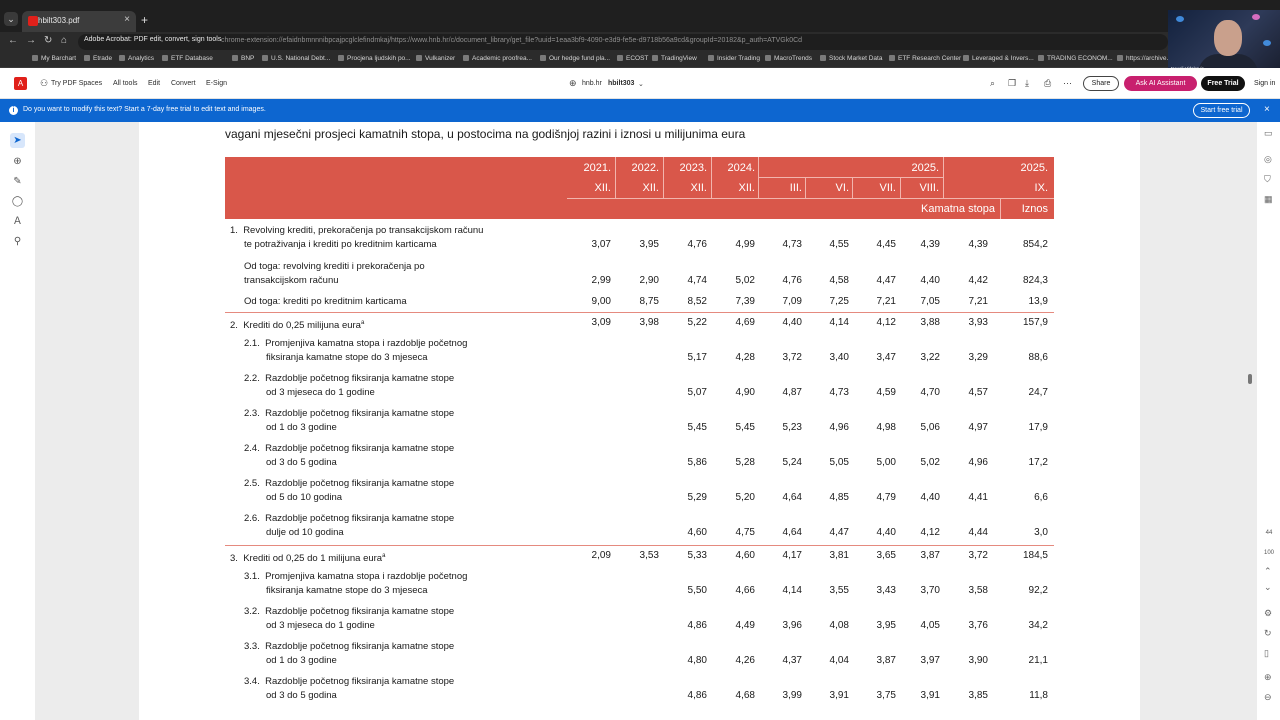  I want to click on zoom-out-icon: ⊖, so click(1268, 697).